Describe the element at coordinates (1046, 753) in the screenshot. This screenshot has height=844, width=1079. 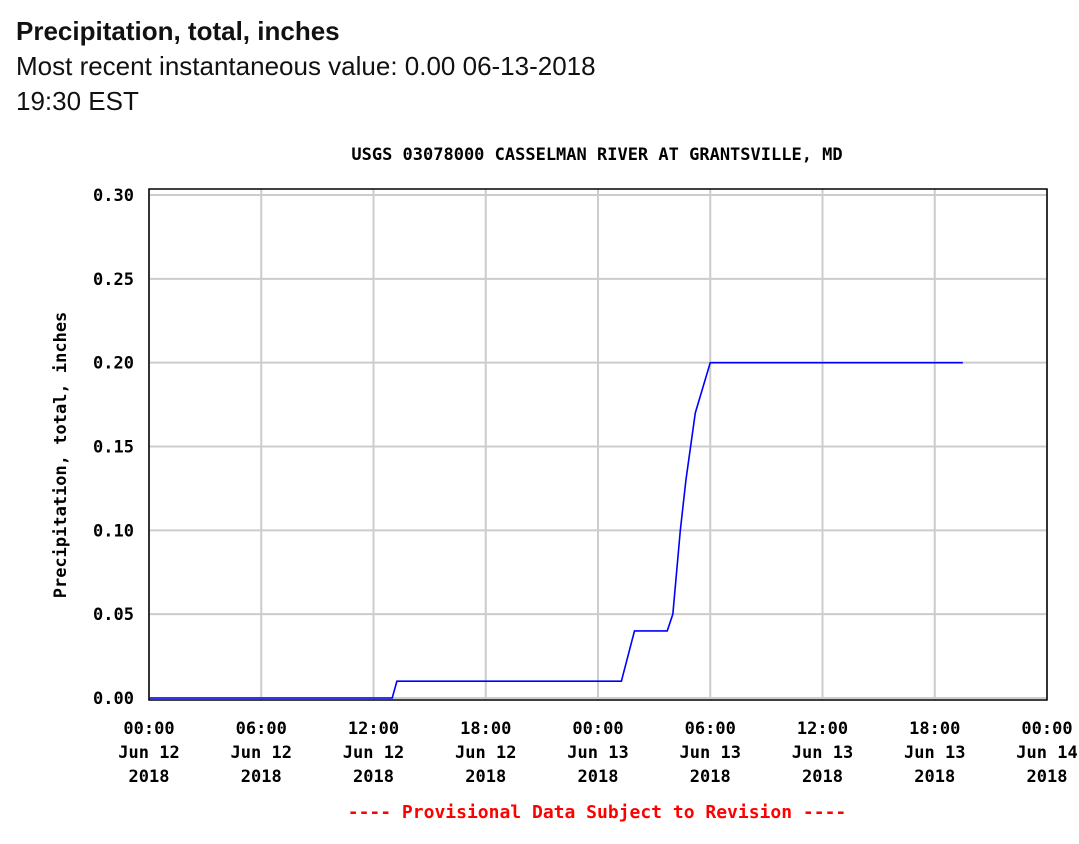
I see `x-tick-label: Jun 14` at that location.